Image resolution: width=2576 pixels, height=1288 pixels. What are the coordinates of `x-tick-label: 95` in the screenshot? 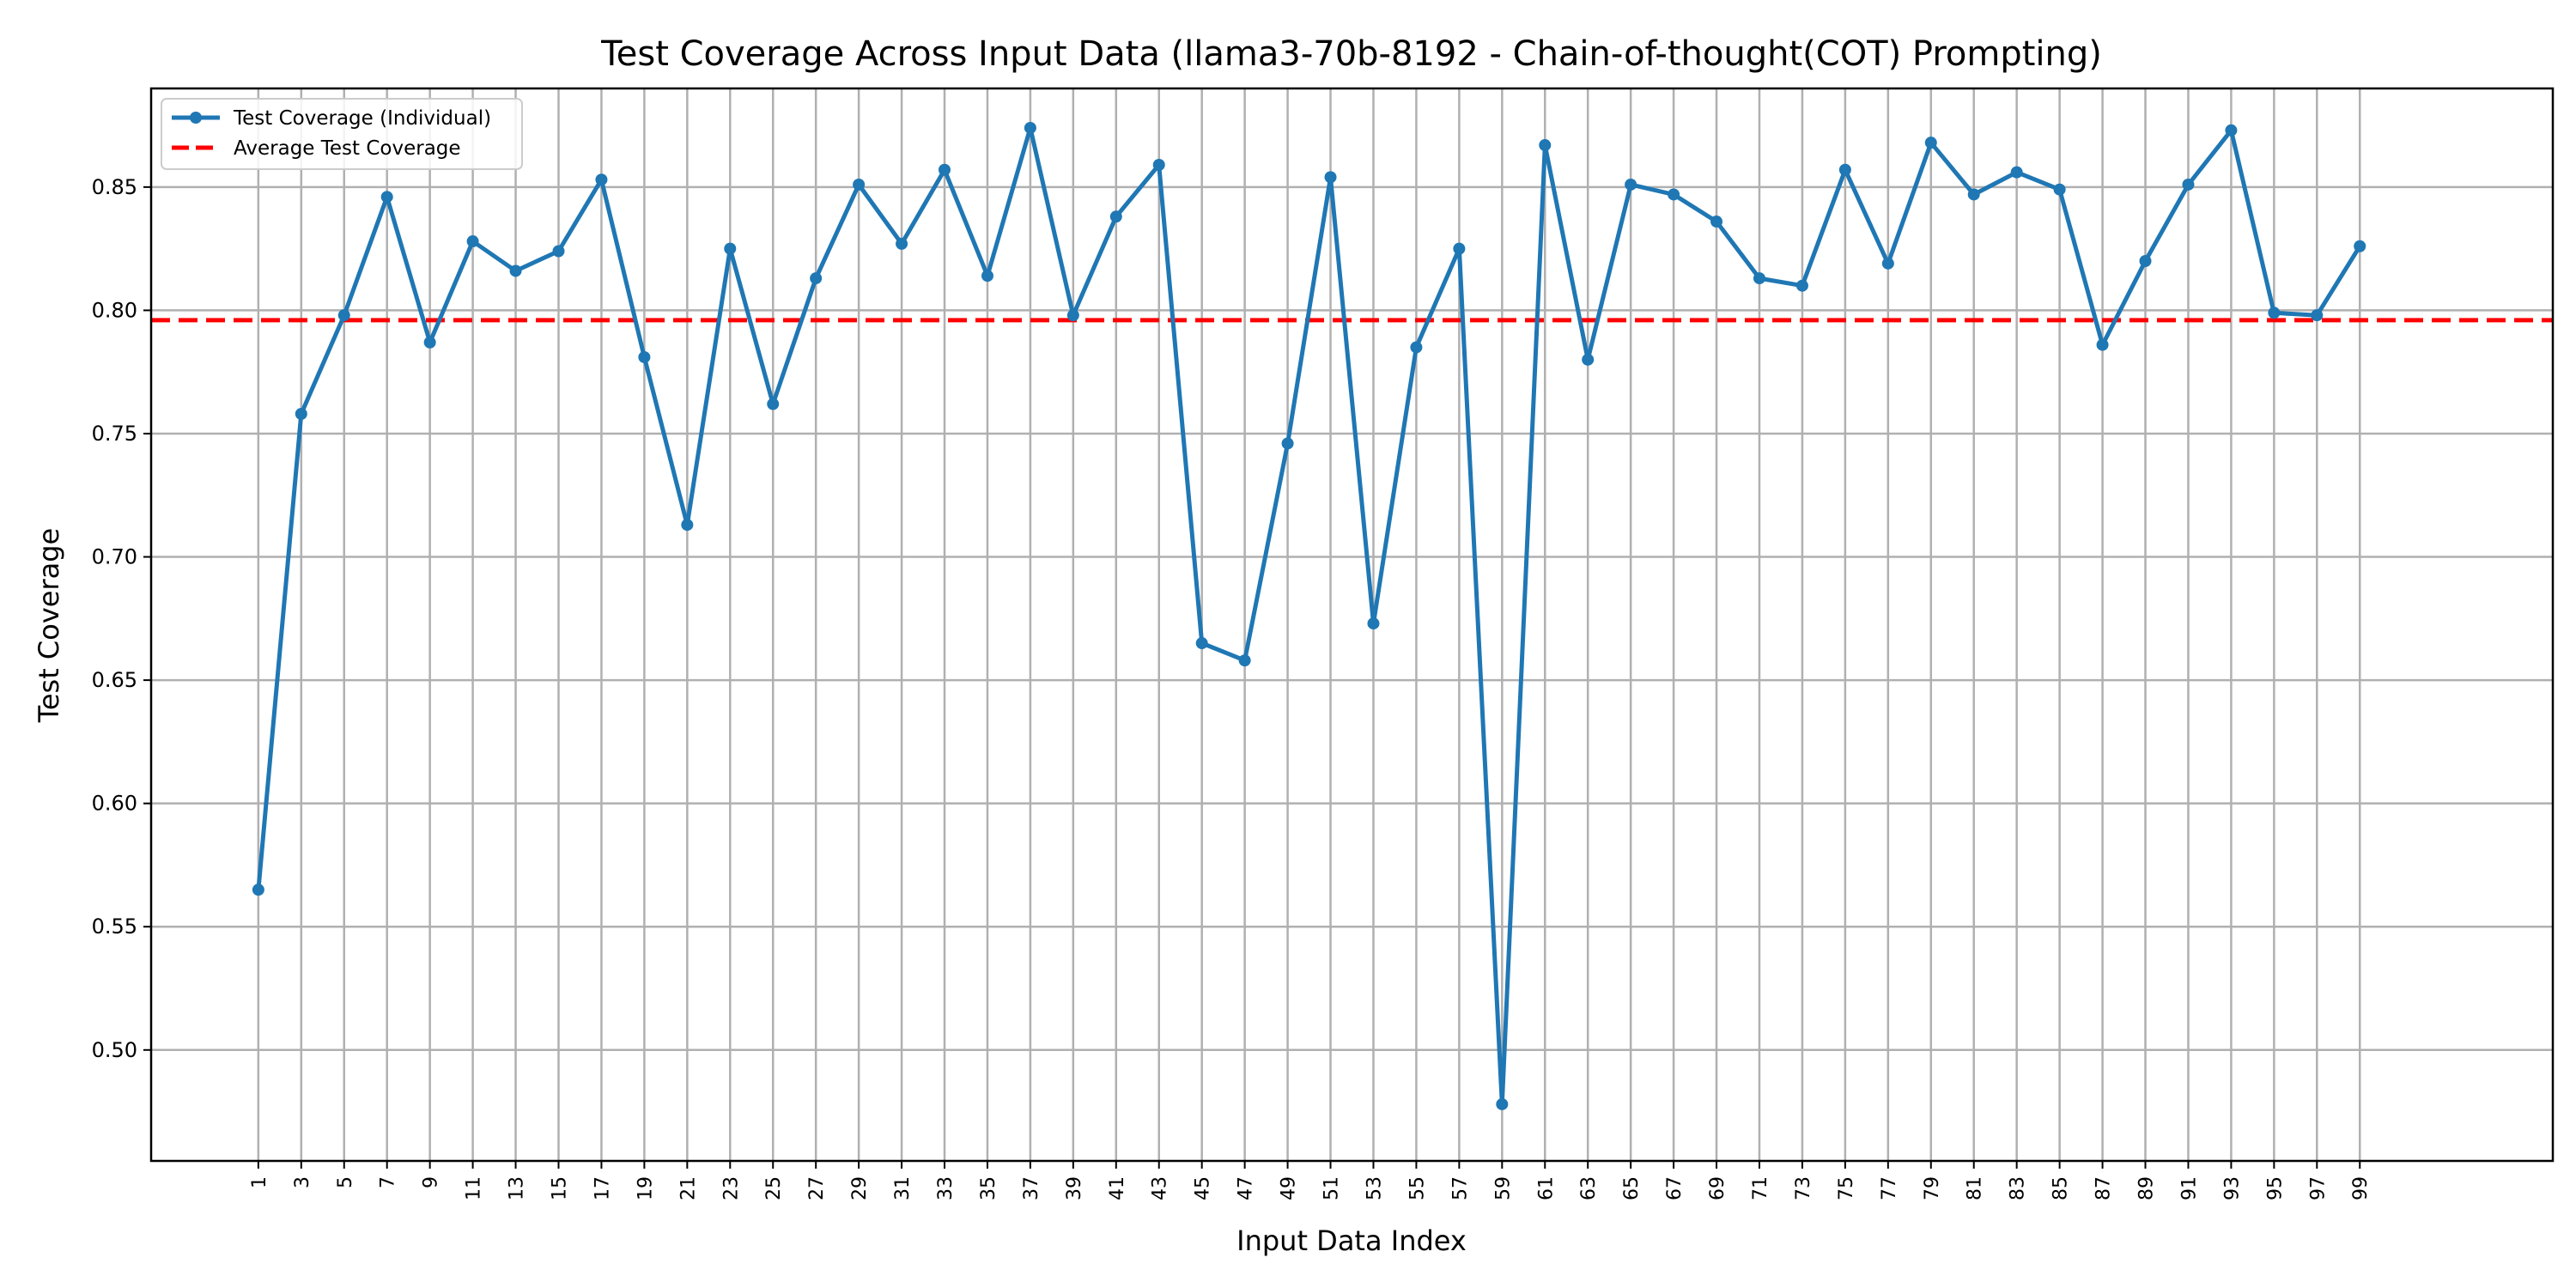 It's located at (2275, 1188).